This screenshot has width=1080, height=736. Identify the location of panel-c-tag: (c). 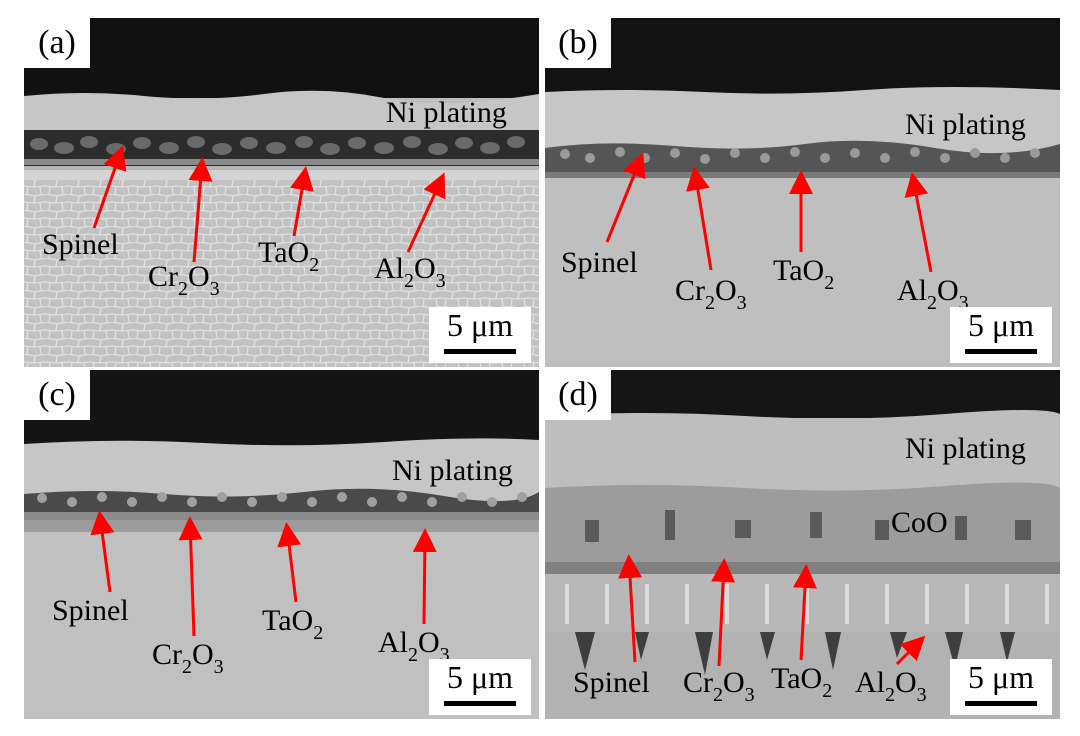
(57, 395).